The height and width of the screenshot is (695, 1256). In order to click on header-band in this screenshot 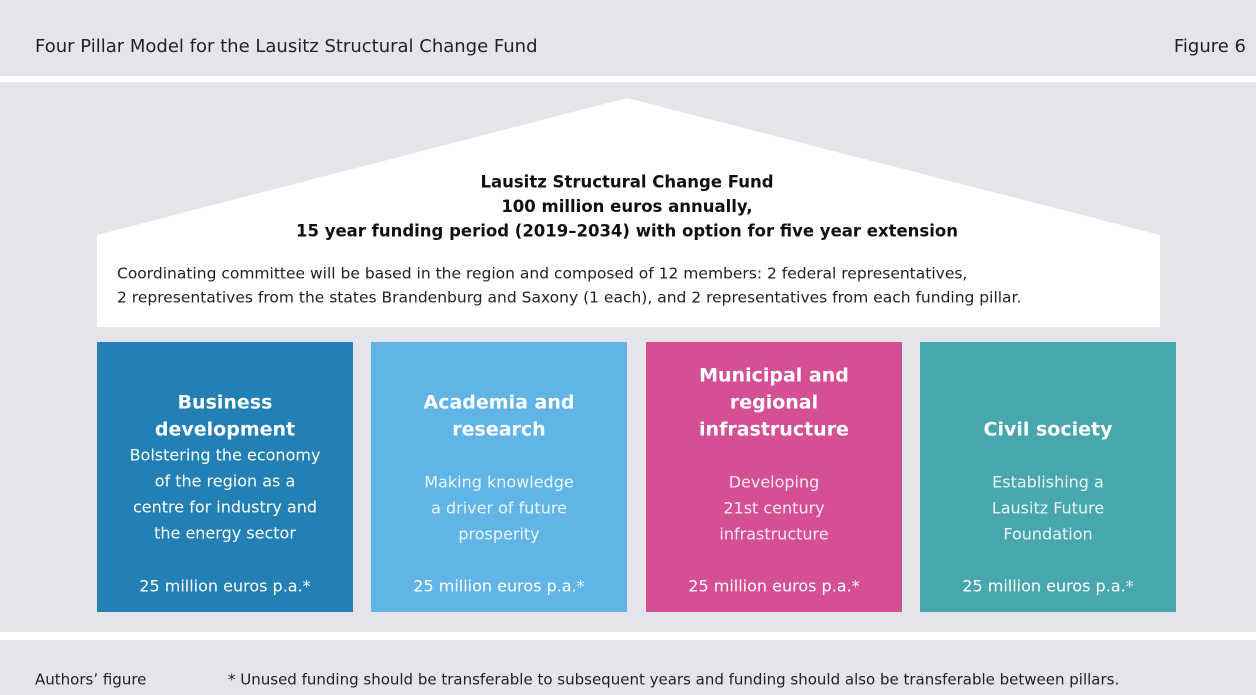, I will do `click(628, 38)`.